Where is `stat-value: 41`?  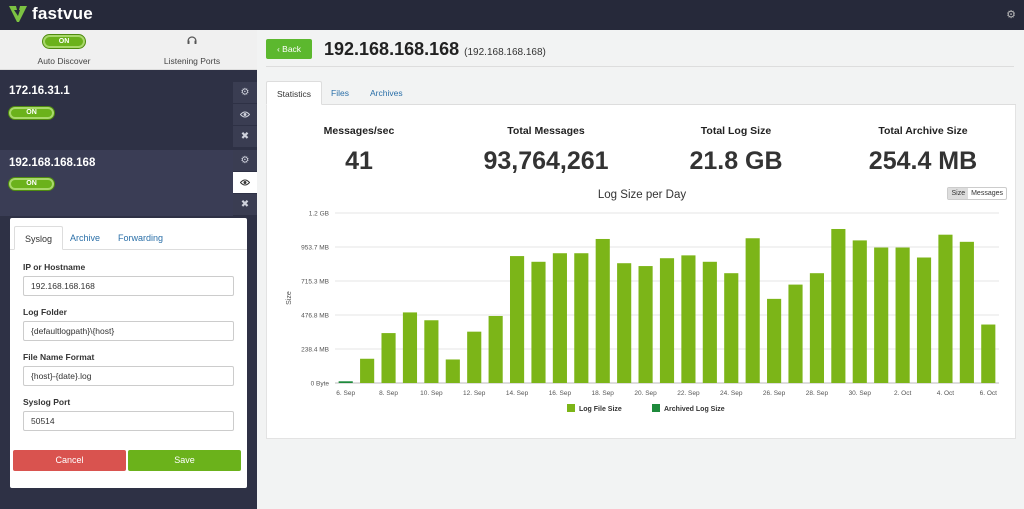 stat-value: 41 is located at coordinates (359, 161).